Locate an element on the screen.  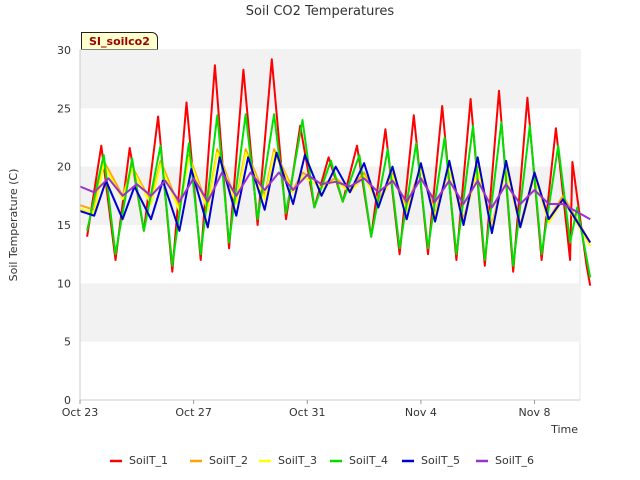
y-tick-label: 10 is located at coordinates (64, 283).